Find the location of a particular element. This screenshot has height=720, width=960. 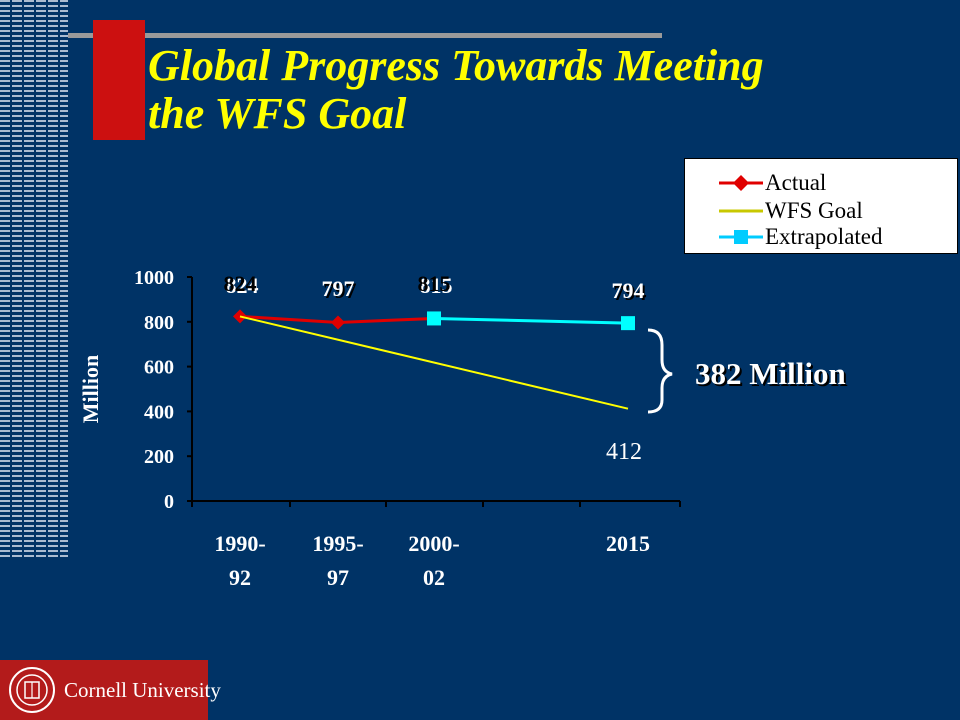

x-tick-label: 1990- is located at coordinates (239, 543).